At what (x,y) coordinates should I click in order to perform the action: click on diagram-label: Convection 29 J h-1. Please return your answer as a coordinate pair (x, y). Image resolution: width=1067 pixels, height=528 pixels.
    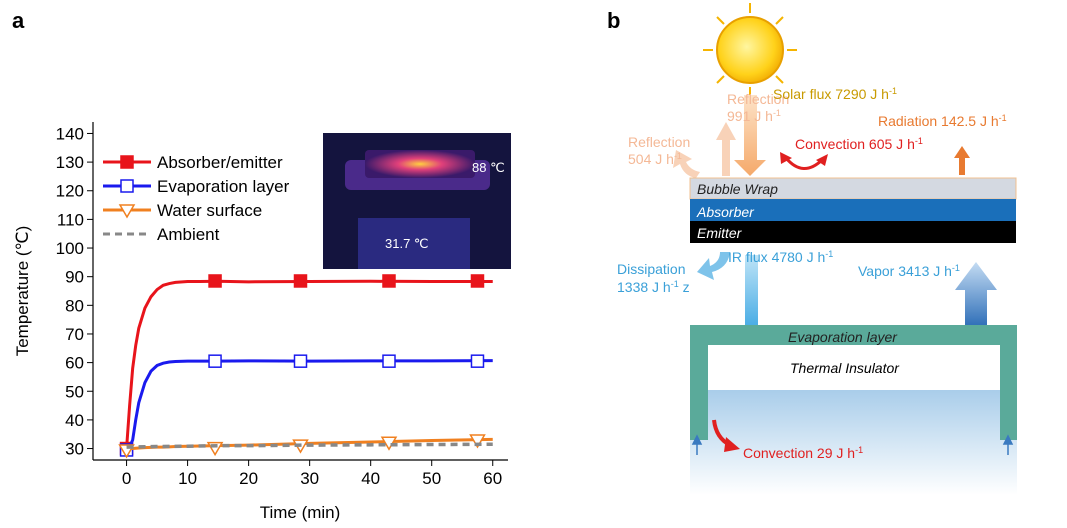
    Looking at the image, I should click on (803, 453).